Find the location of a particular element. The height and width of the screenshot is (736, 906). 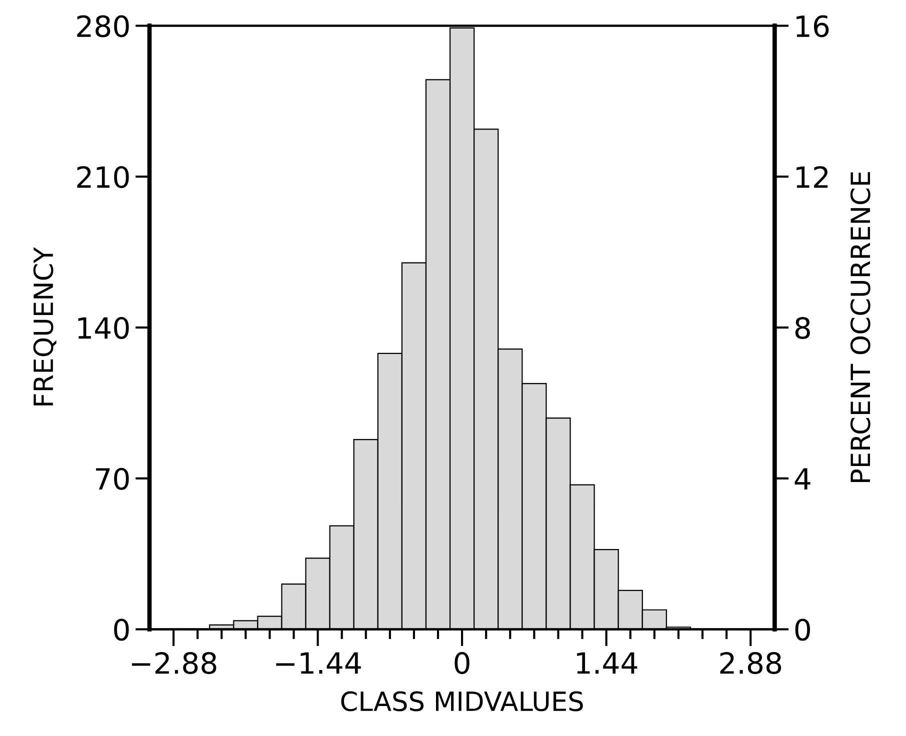

x-tick-label: 2.88 is located at coordinates (751, 663).